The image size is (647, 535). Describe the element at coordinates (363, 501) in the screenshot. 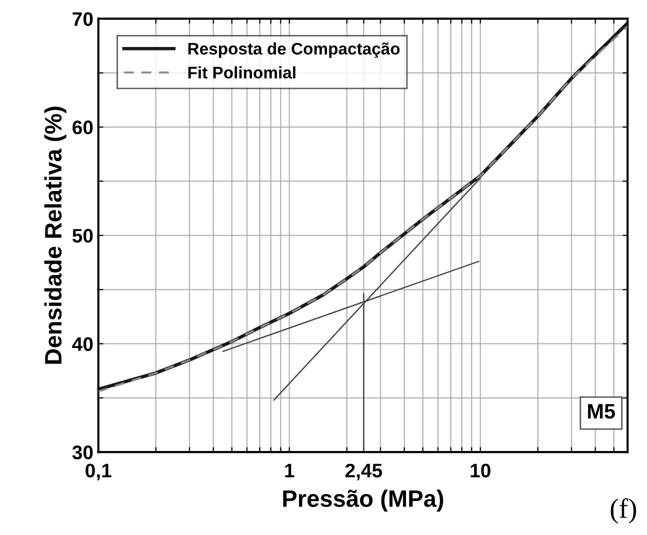

I see `x-axis-title: Pressão (MPa)` at that location.